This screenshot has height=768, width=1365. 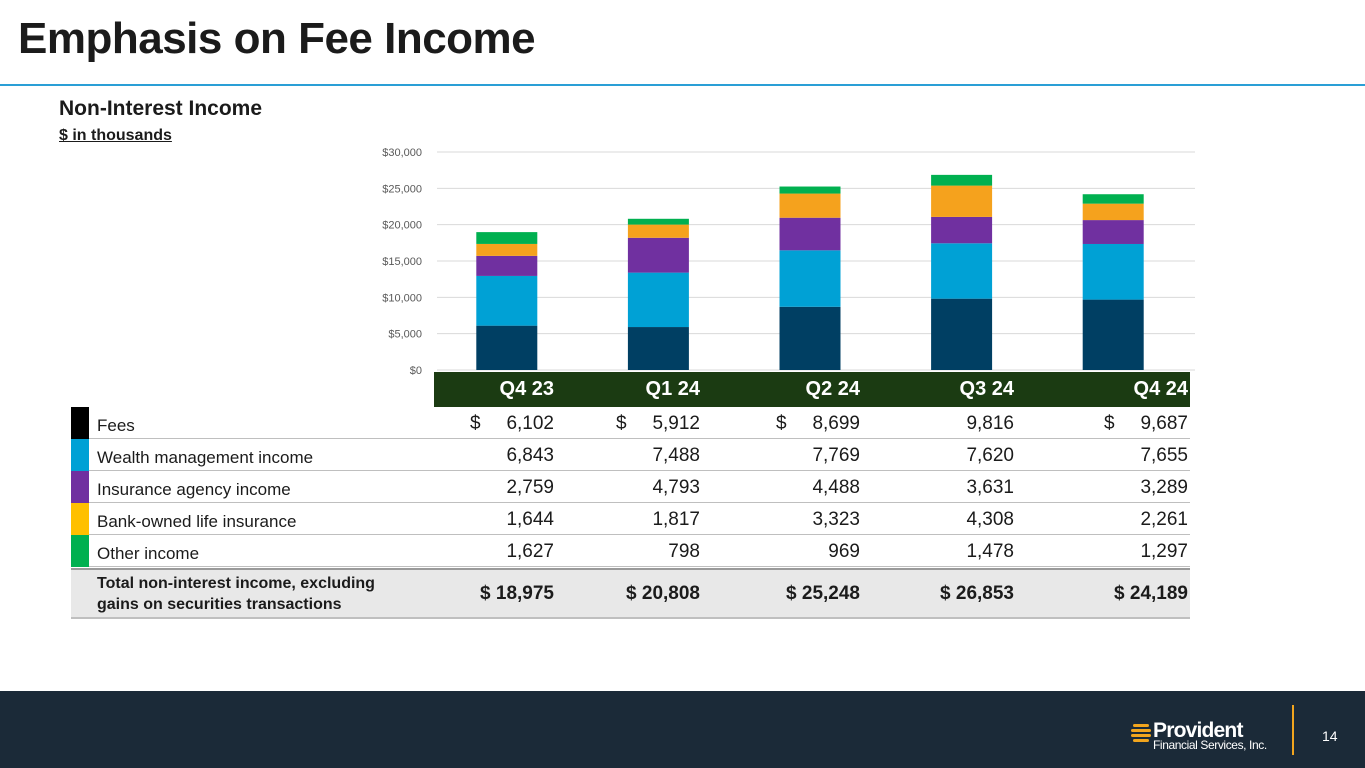 What do you see at coordinates (836, 423) in the screenshot?
I see `cell-value: 8,699` at bounding box center [836, 423].